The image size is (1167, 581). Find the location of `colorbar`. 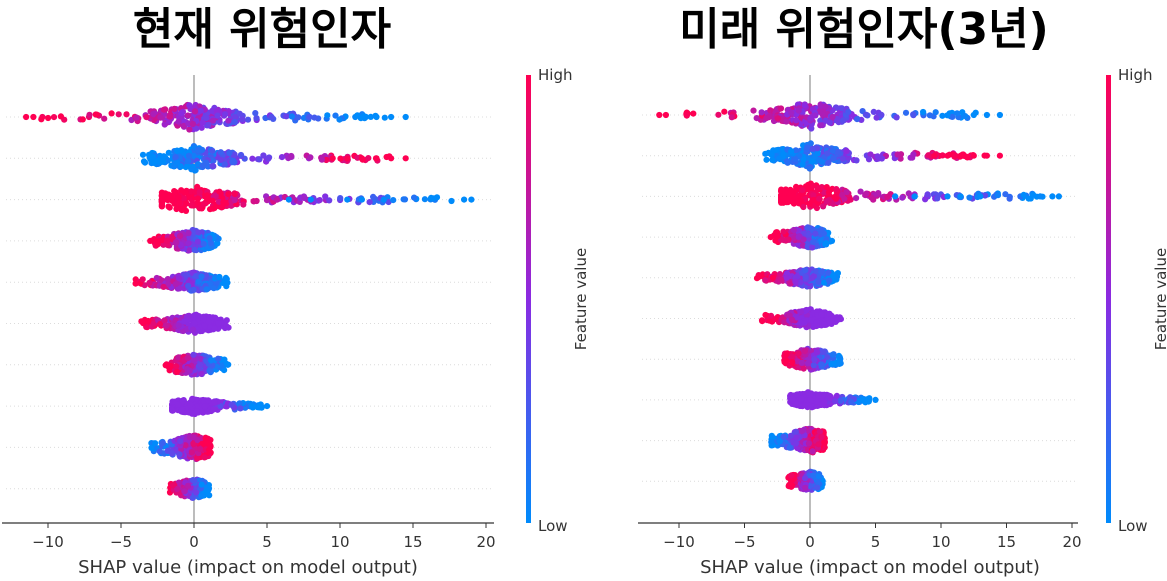

colorbar is located at coordinates (528, 299).